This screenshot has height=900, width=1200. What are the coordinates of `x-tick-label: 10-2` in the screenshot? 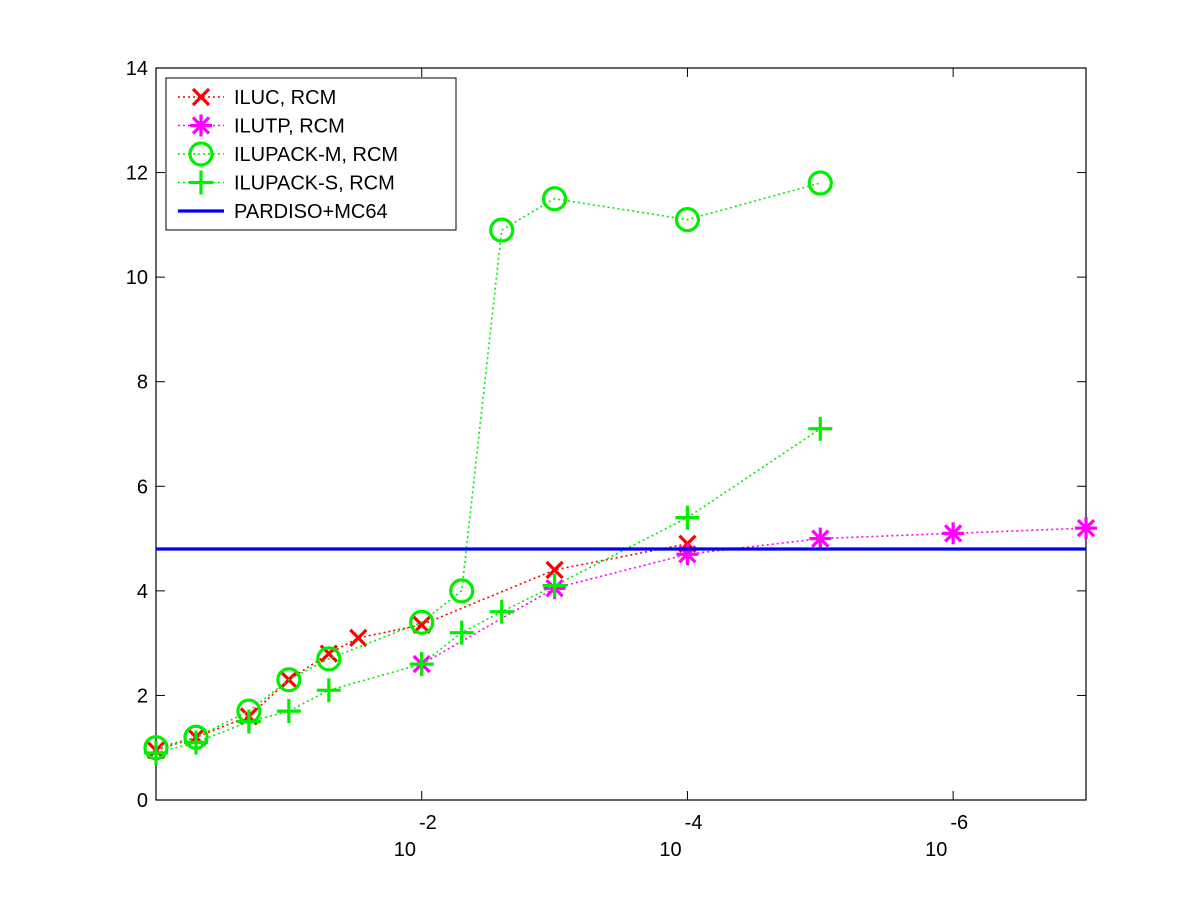 It's located at (415, 836).